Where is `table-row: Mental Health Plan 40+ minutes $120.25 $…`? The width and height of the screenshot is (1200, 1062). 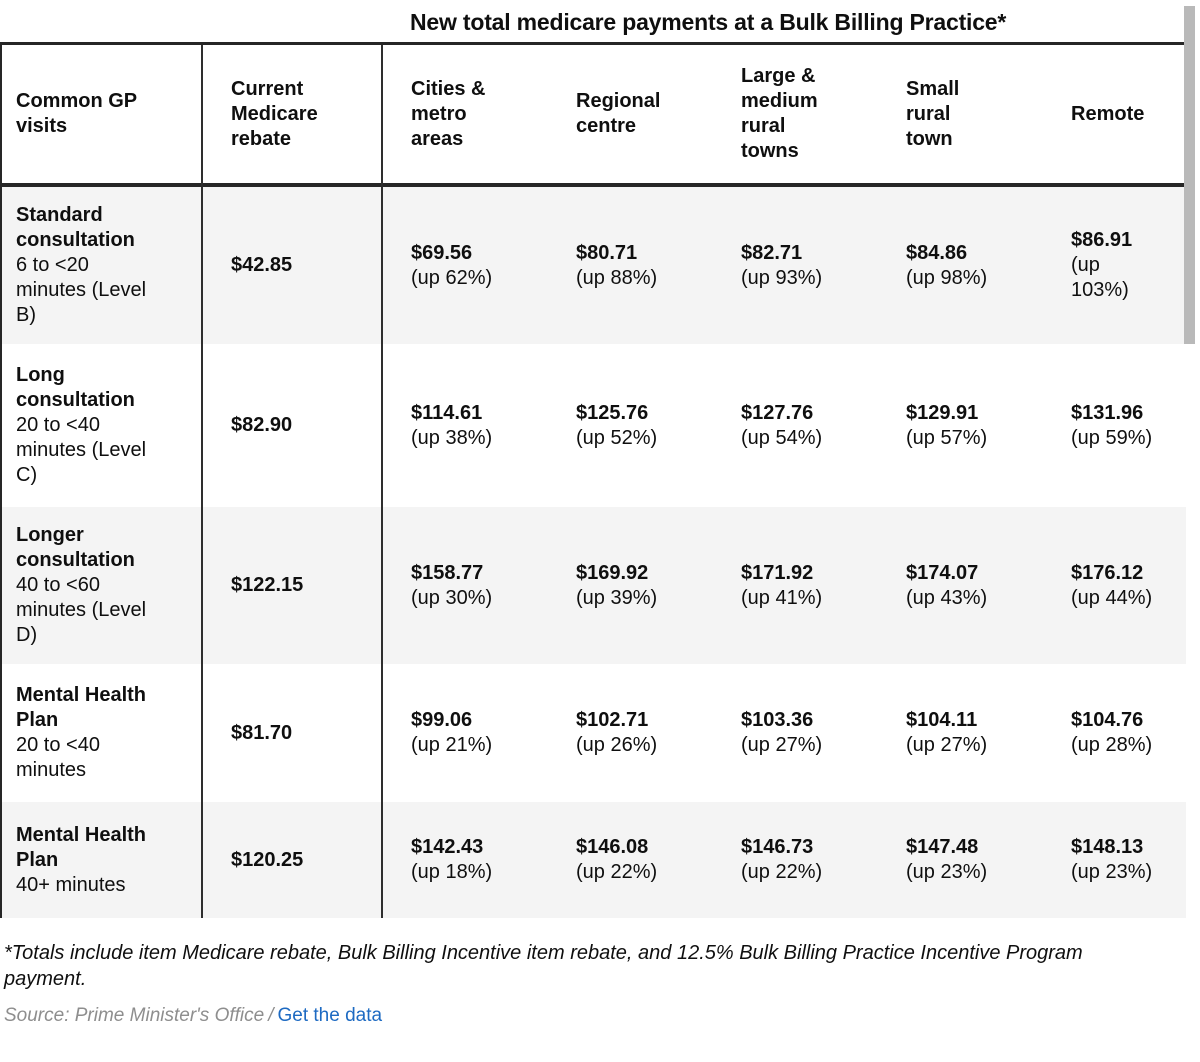 table-row: Mental Health Plan 40+ minutes $120.25 $… is located at coordinates (594, 860).